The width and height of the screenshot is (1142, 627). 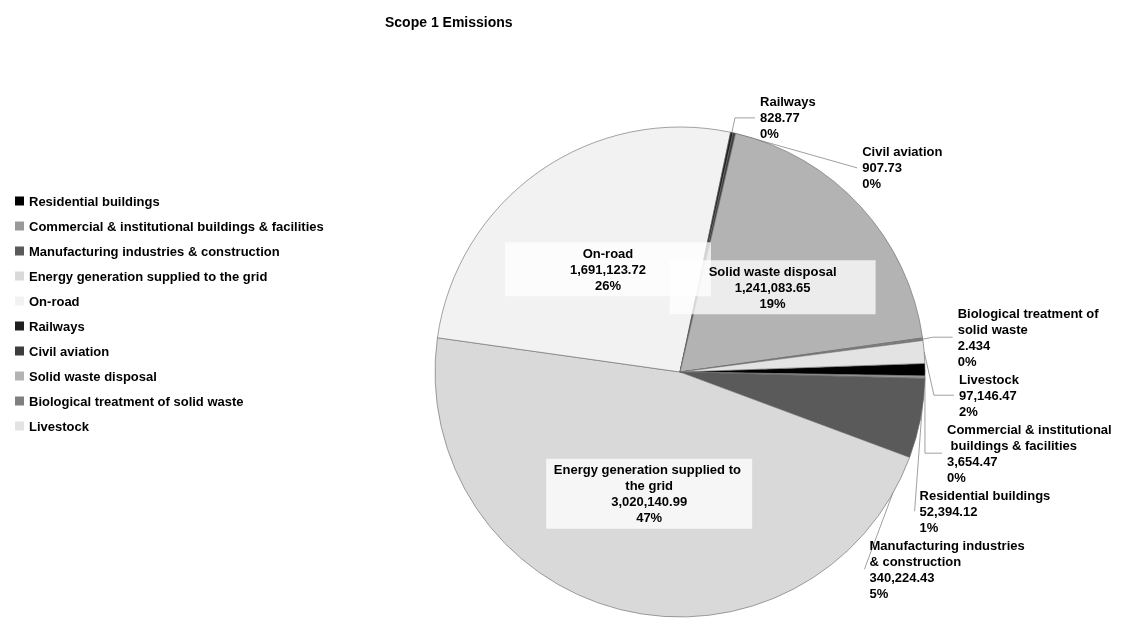 I want to click on legend-label: Livestock, so click(x=59, y=426).